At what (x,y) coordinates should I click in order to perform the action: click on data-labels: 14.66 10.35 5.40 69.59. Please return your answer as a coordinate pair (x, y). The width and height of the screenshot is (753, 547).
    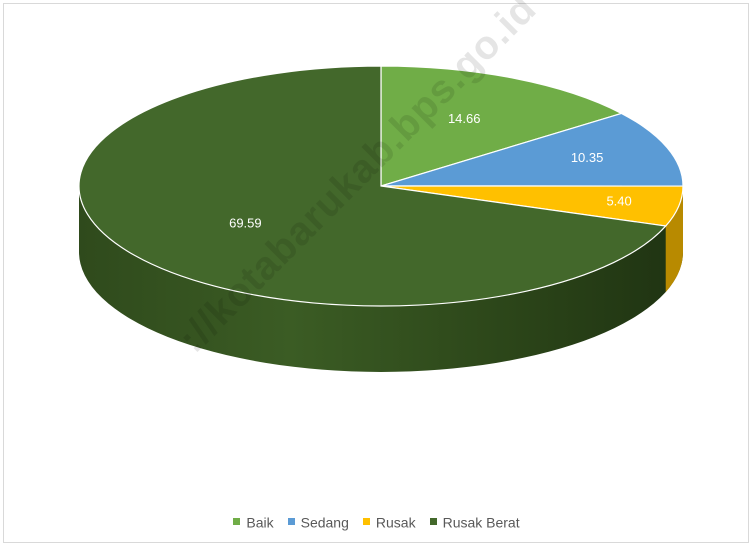
    Looking at the image, I should click on (430, 171).